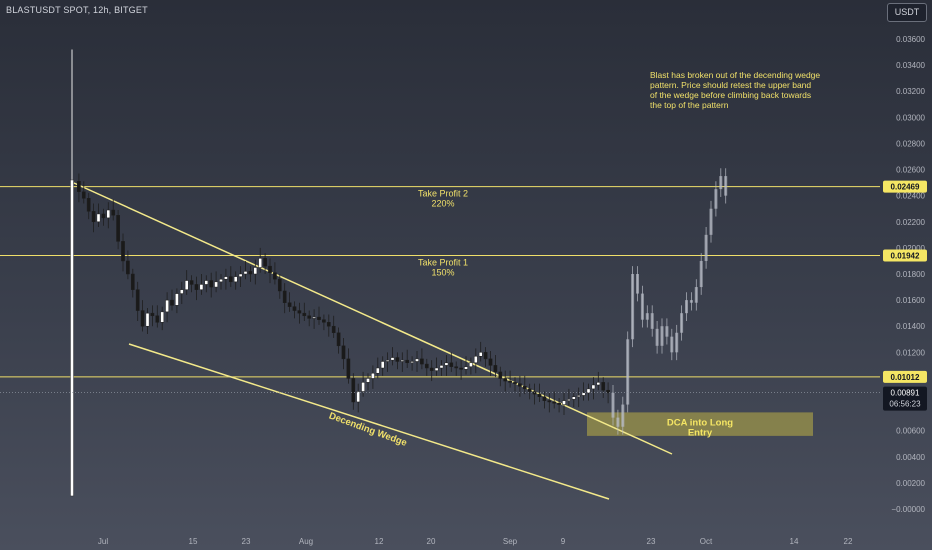 Image resolution: width=932 pixels, height=550 pixels. What do you see at coordinates (442, 272) in the screenshot?
I see `level-sublabel: 150%` at bounding box center [442, 272].